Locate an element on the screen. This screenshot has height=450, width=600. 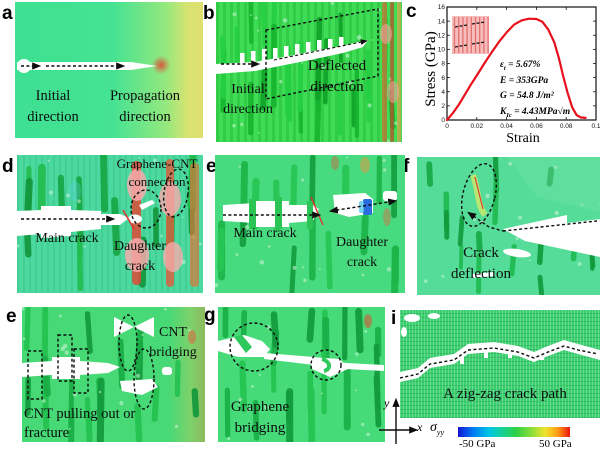
zigzag-path-dashed-line is located at coordinates (499, 362).